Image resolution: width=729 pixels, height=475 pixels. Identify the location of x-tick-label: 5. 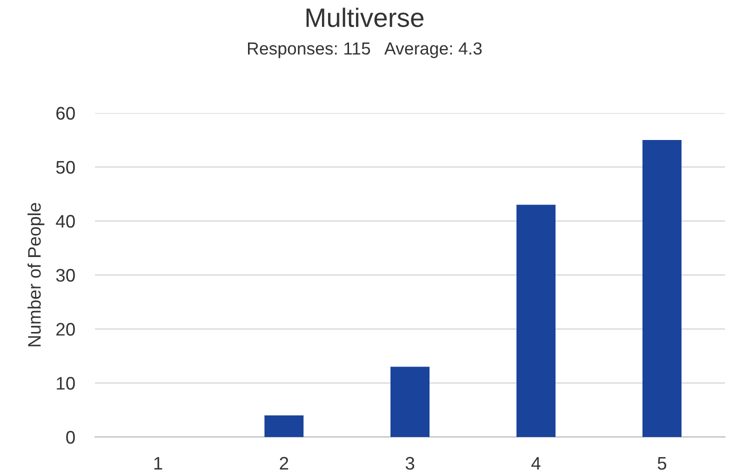
(662, 463).